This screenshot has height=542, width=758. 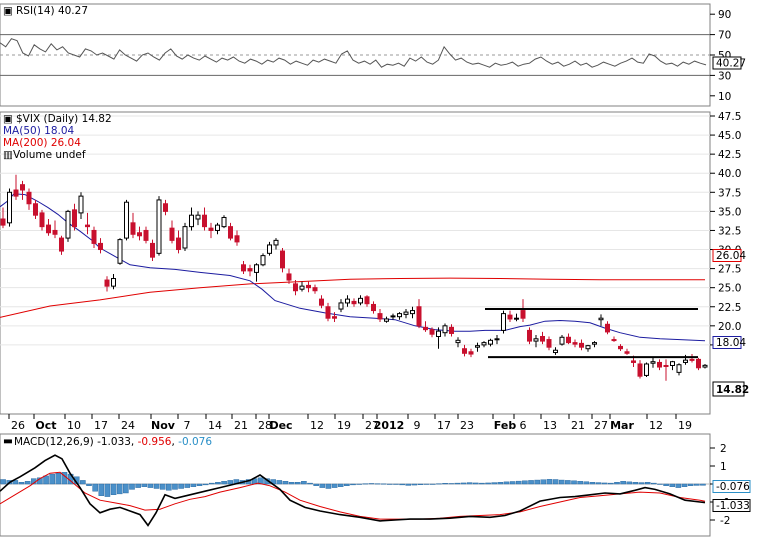 What do you see at coordinates (729, 155) in the screenshot?
I see `price-tick-label-2: 42.5` at bounding box center [729, 155].